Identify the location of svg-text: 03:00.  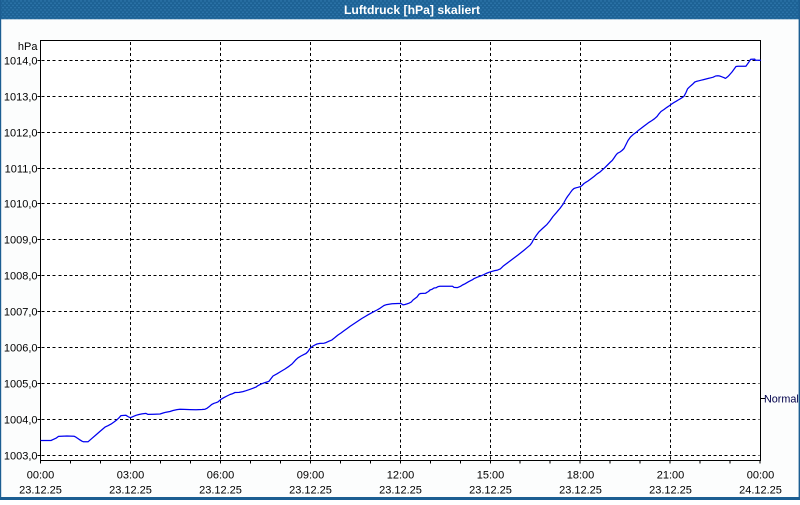
(131, 476).